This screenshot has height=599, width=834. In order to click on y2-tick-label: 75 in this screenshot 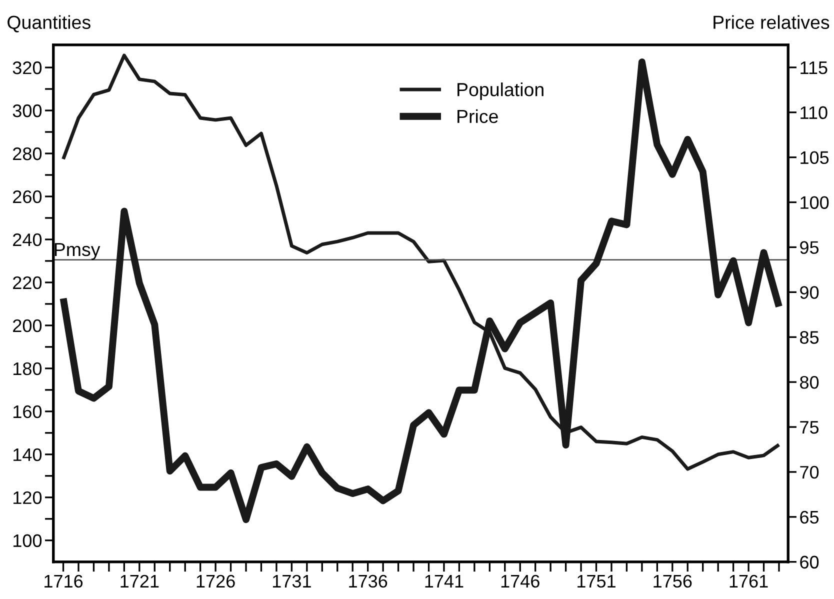, I will do `click(809, 427)`.